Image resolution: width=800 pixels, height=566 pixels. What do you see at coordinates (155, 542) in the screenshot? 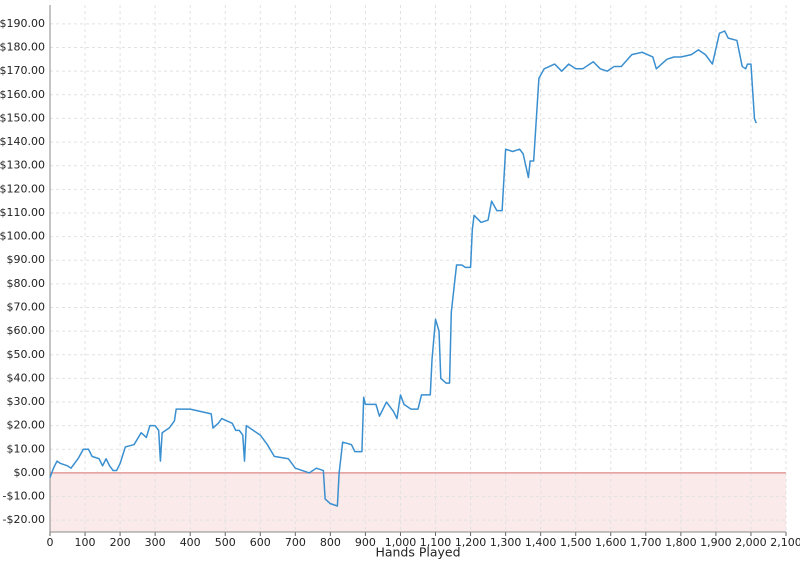
I see `x-tick-label: 300` at bounding box center [155, 542].